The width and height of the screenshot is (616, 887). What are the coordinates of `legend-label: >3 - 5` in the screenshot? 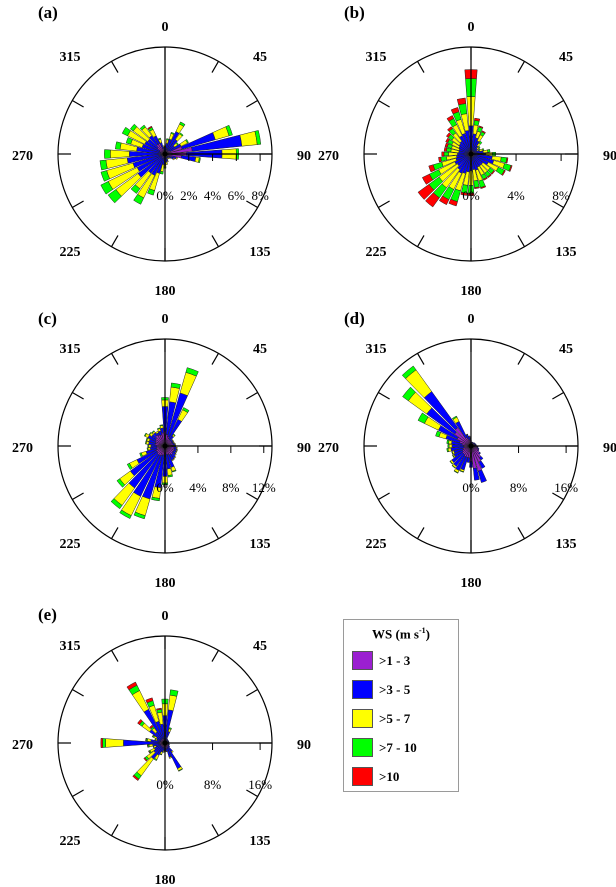 It's located at (395, 689).